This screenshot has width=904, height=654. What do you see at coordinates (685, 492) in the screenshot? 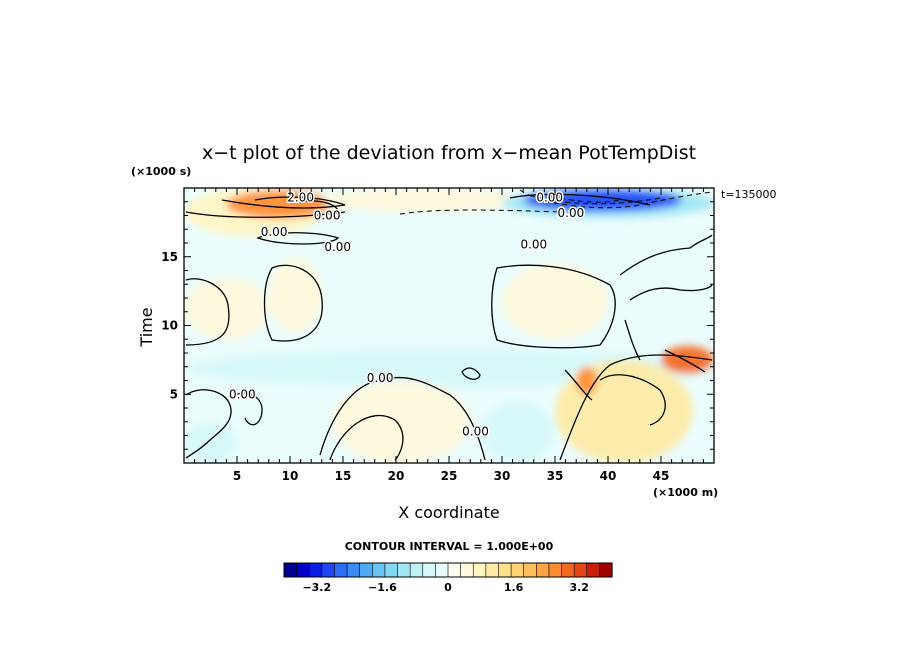
I see `x-unit-label: (×1000 m)` at bounding box center [685, 492].